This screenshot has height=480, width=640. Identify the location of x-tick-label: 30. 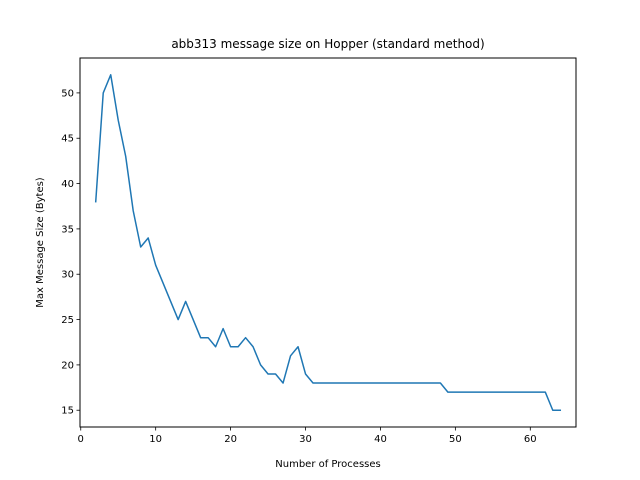
(305, 439).